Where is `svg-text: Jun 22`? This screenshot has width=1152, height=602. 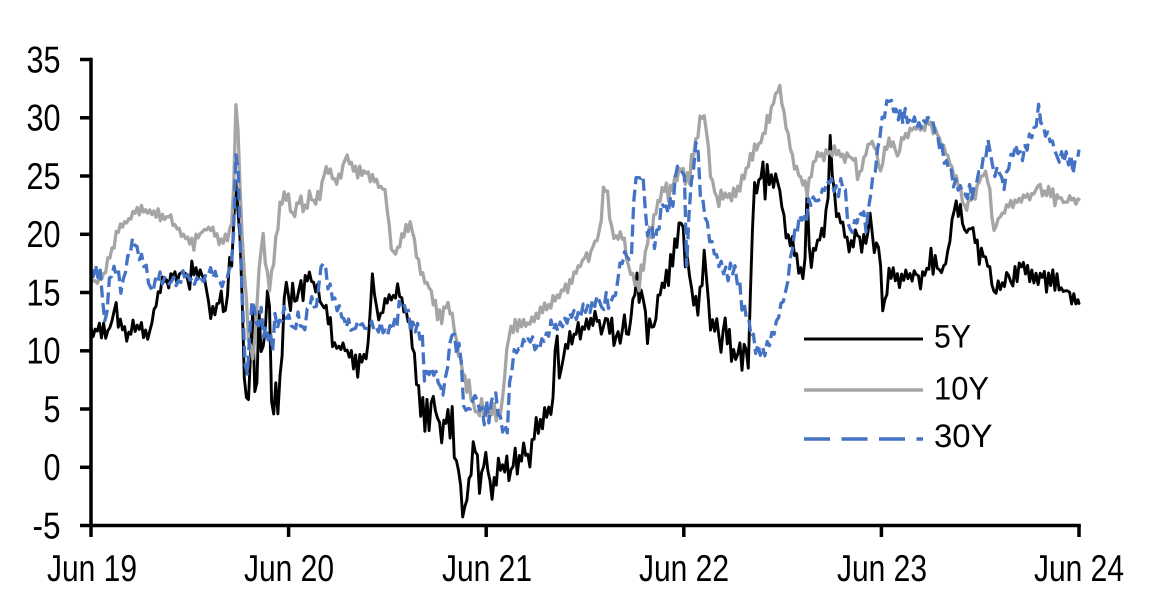 svg-text: Jun 22 is located at coordinates (684, 568).